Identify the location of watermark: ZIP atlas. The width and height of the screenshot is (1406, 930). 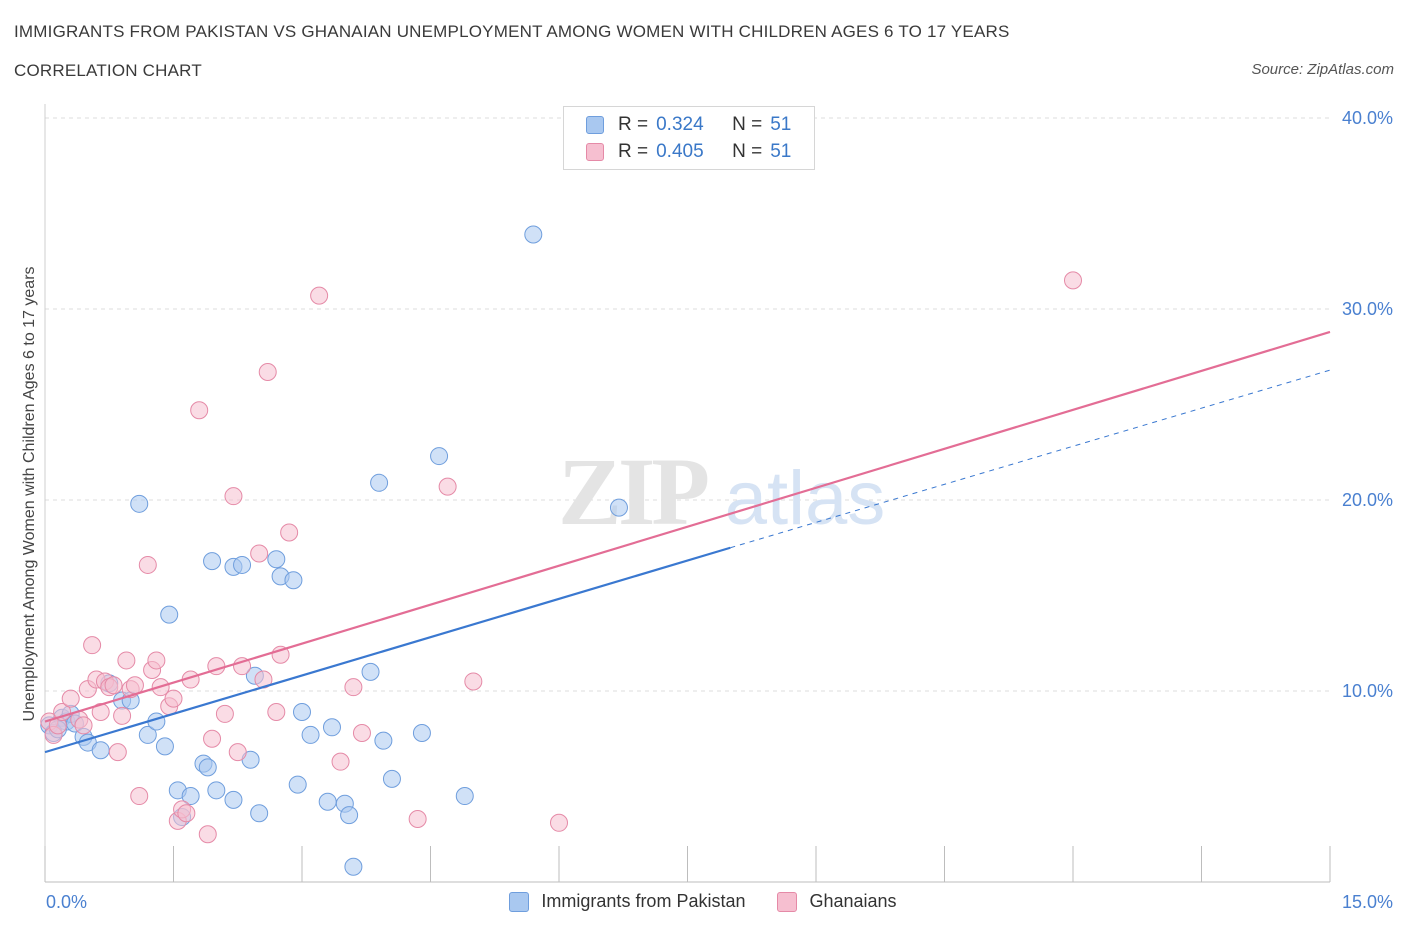
(721, 491).